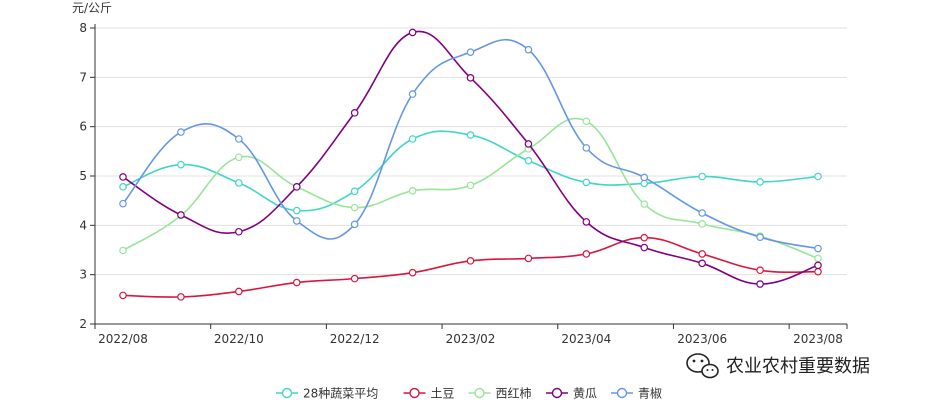 The height and width of the screenshot is (405, 940). What do you see at coordinates (83, 28) in the screenshot?
I see `y-tick-label: 8` at bounding box center [83, 28].